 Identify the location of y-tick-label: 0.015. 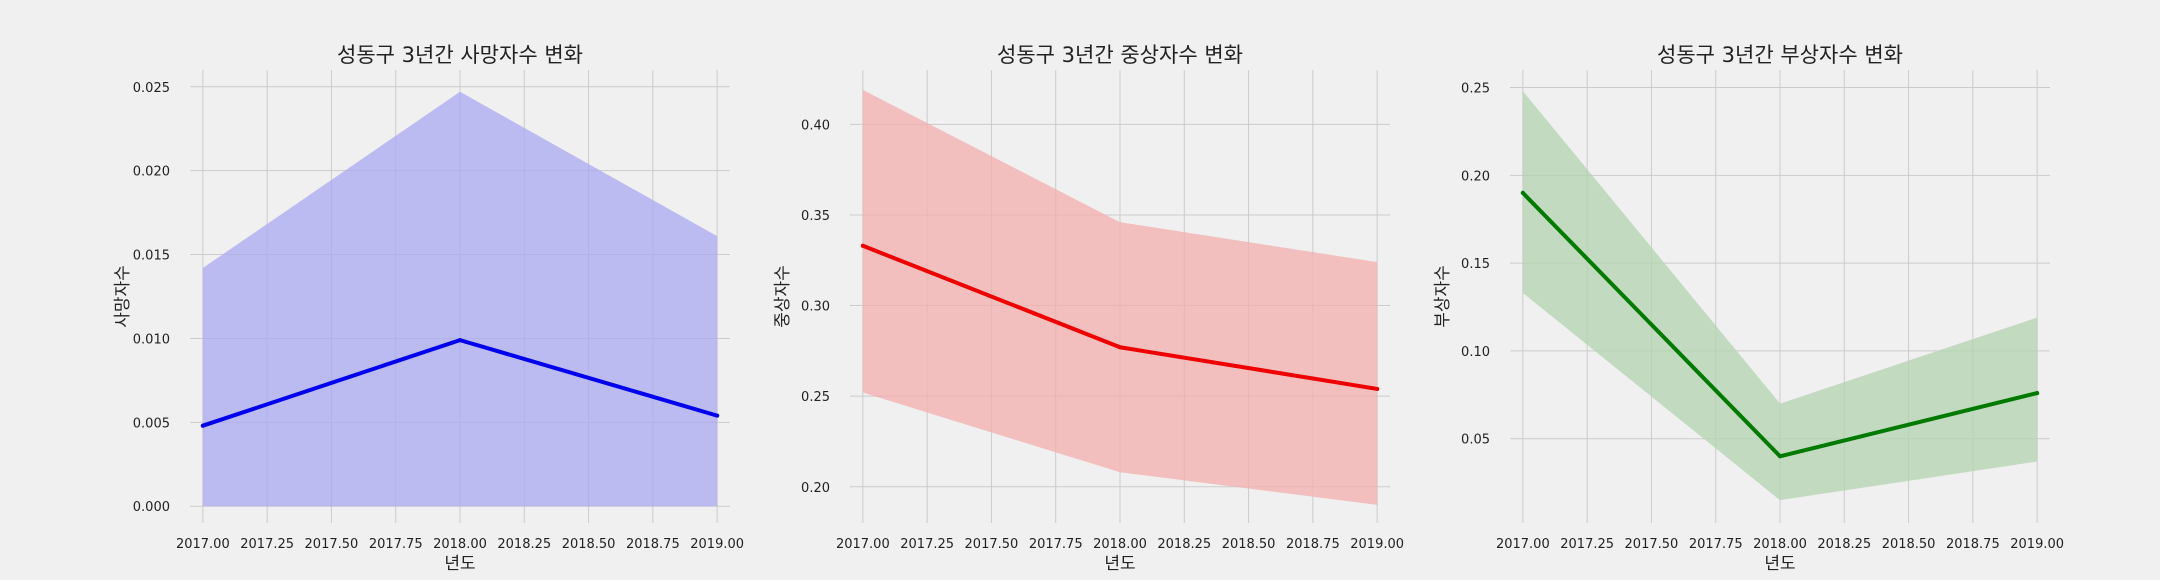
(151, 256).